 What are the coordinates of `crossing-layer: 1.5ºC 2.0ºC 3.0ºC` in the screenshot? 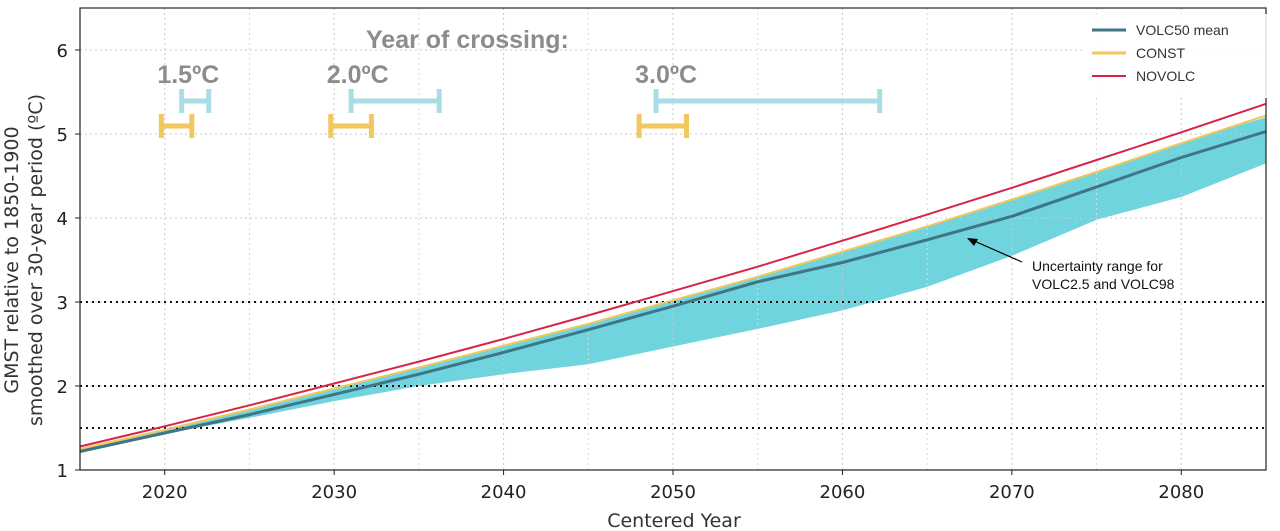 It's located at (520, 99).